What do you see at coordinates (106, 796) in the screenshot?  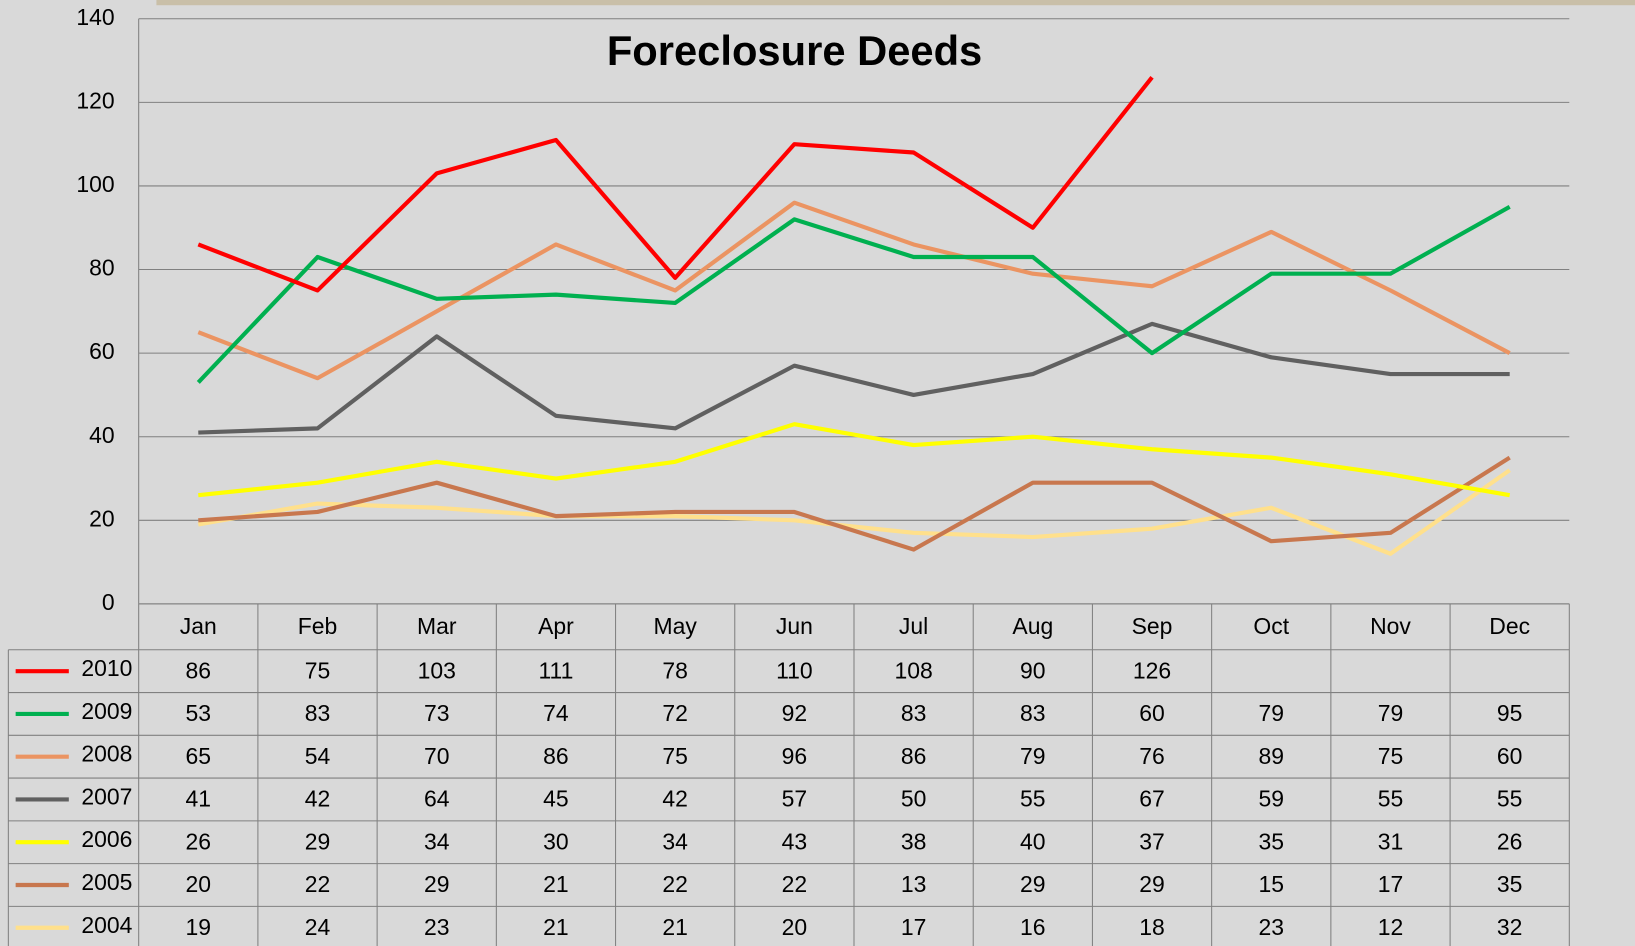 I see `legend-label: 2007` at bounding box center [106, 796].